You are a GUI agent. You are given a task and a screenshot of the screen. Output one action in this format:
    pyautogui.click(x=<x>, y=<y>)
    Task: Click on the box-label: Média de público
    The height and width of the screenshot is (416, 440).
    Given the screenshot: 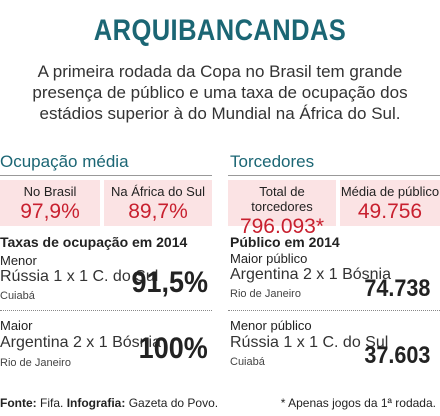 What is the action you would take?
    pyautogui.click(x=390, y=191)
    